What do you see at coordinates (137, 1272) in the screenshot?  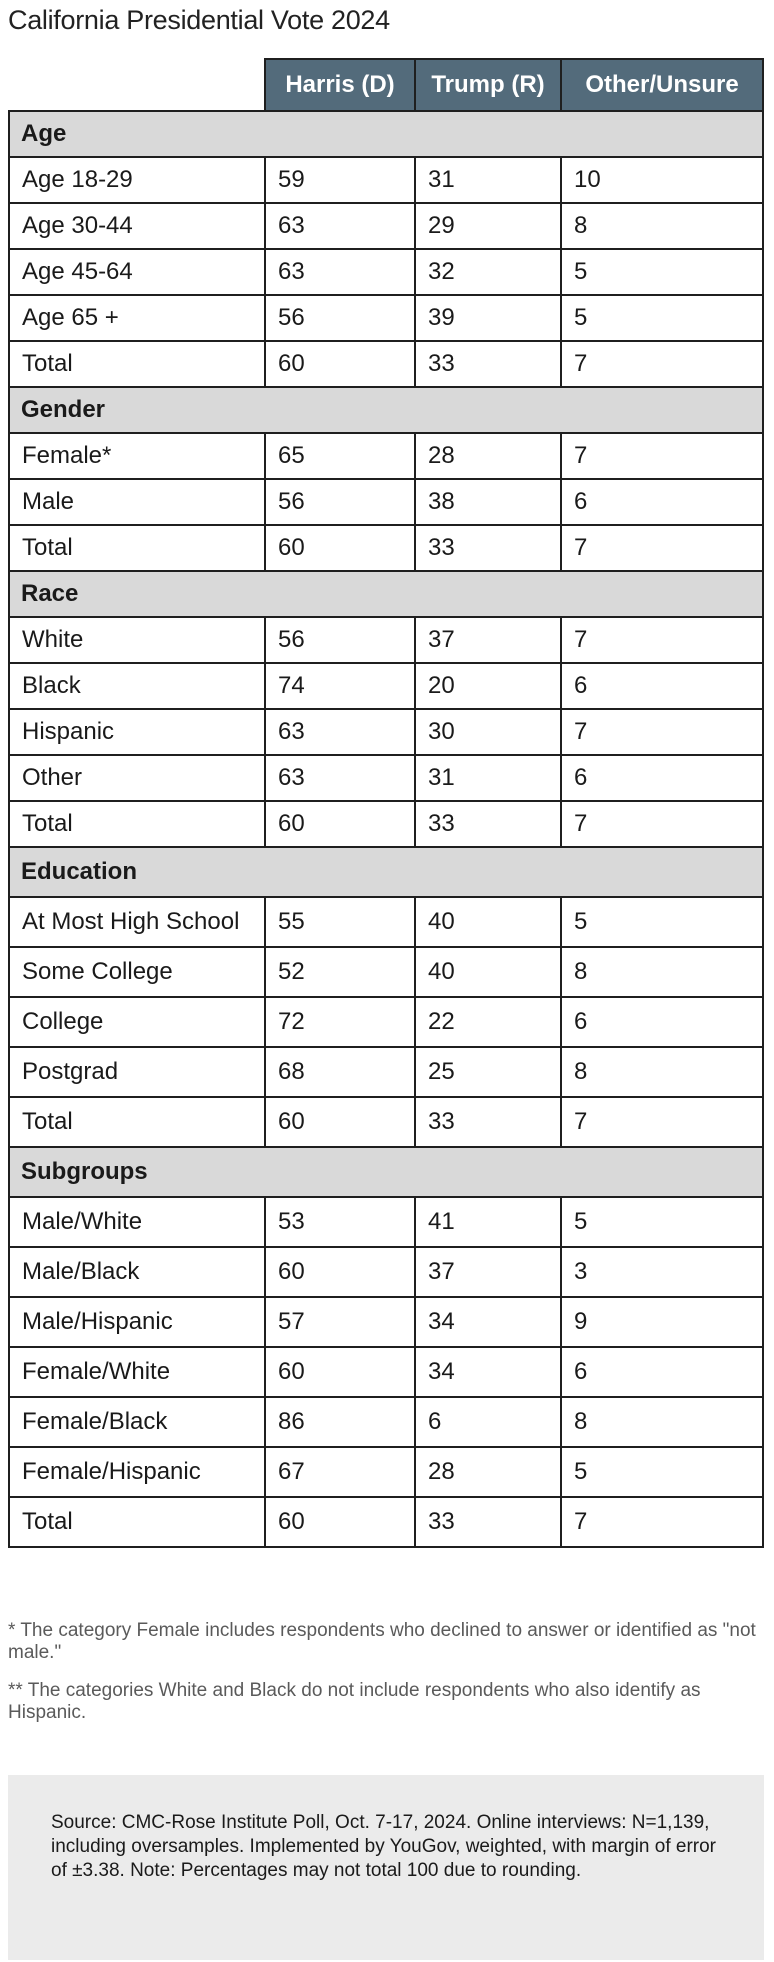 I see `row-label: Male/Black` at bounding box center [137, 1272].